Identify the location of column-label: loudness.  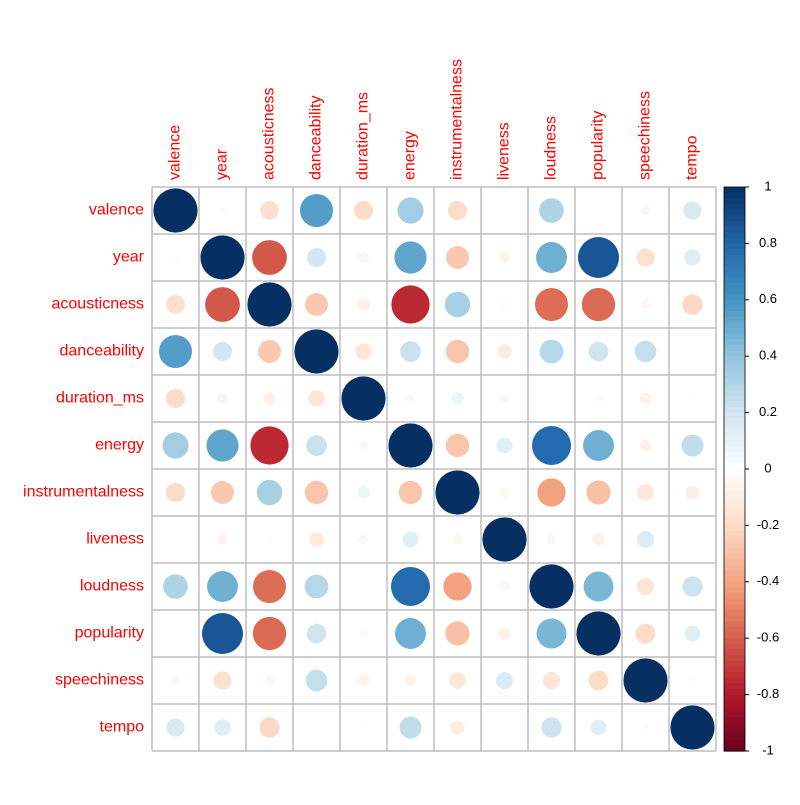
(551, 148).